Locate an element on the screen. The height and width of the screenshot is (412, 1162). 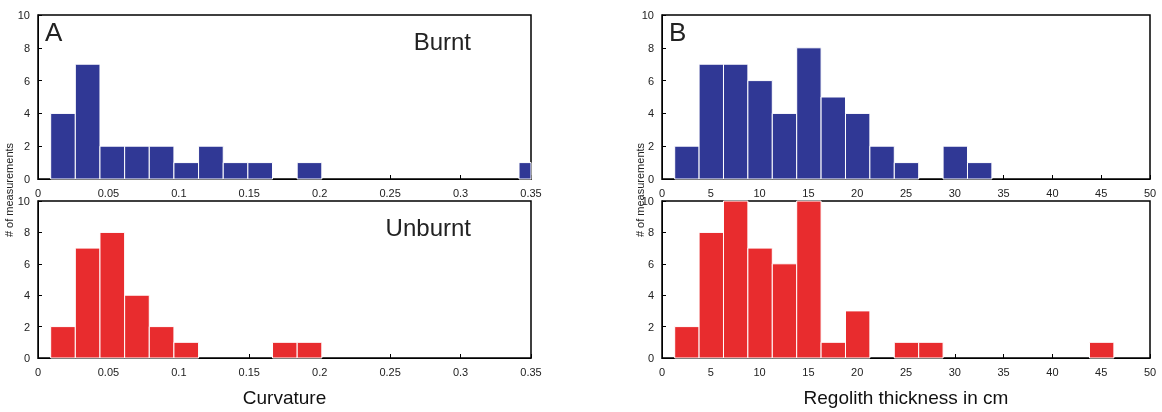
x-axis-title: Regolith thickness in cm is located at coordinates (906, 397).